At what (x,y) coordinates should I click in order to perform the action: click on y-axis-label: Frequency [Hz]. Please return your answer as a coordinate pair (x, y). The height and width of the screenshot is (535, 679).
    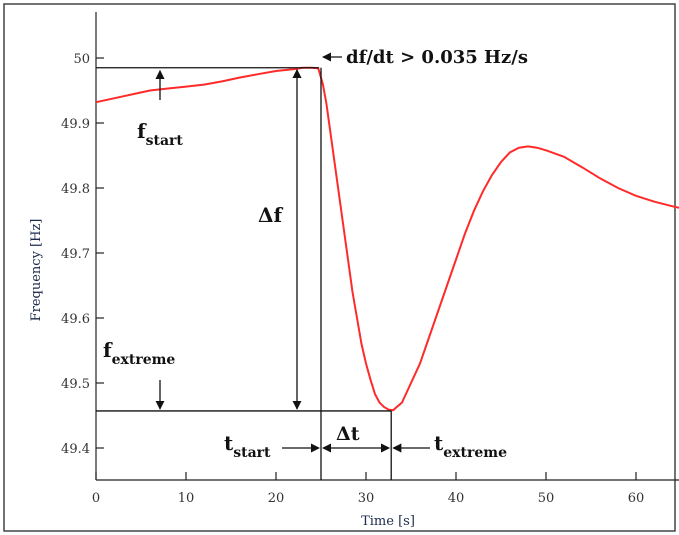
    Looking at the image, I should click on (36, 270).